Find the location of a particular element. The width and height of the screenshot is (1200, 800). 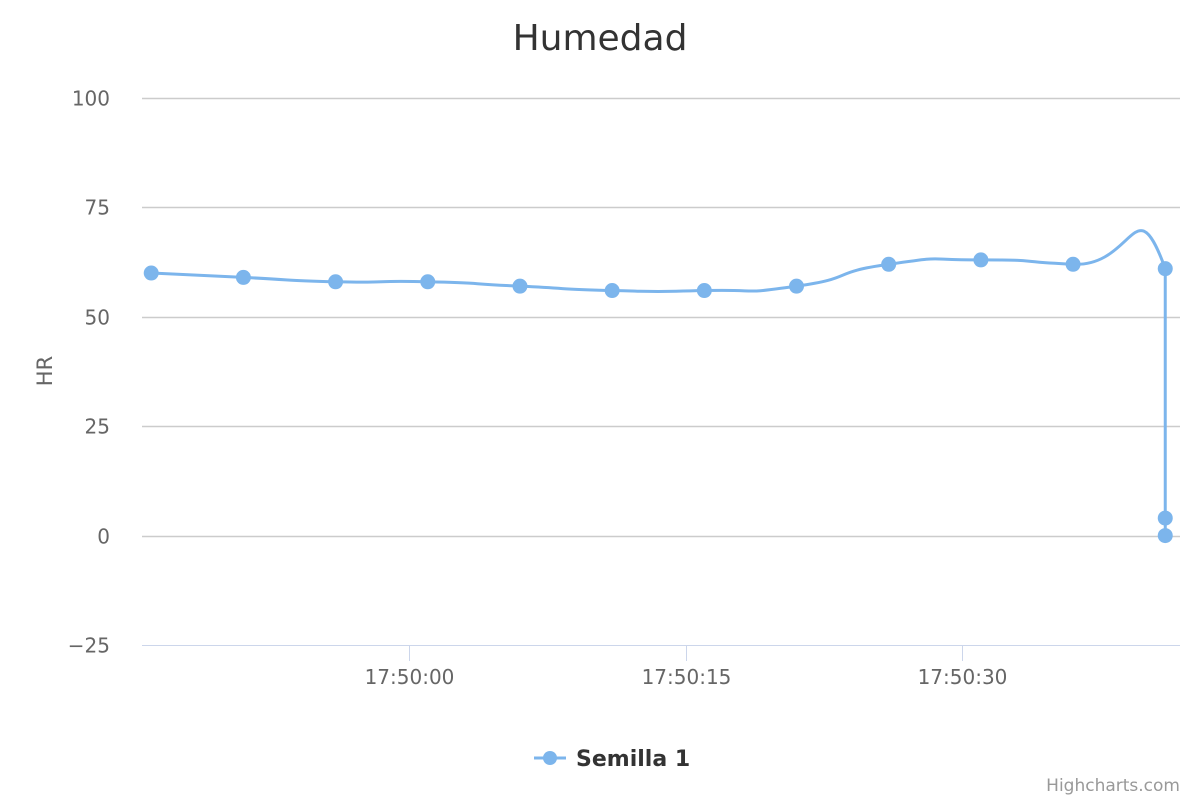

x-axis-ticks: 17:50:00 17:50:15 17:50:30 is located at coordinates (686, 667).